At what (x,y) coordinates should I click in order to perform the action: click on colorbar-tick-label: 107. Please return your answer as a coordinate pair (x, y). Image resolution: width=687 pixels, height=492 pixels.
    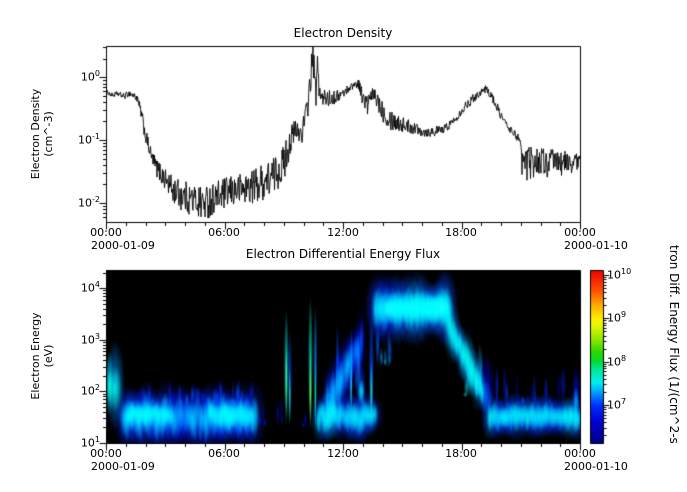
    Looking at the image, I should click on (617, 404).